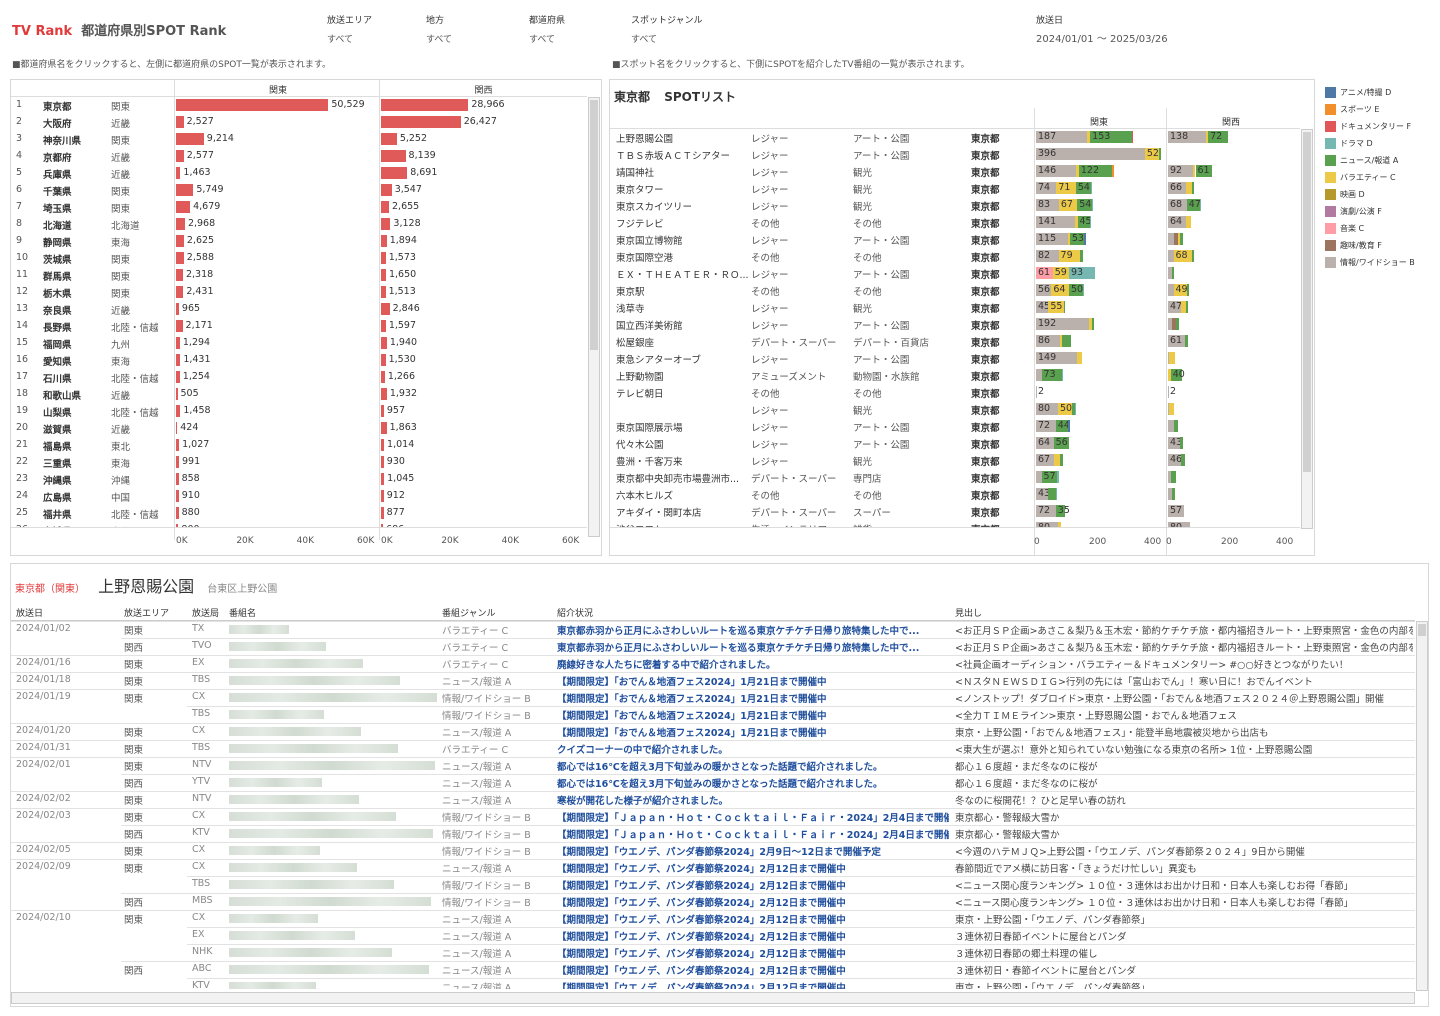 This screenshot has height=1016, width=1440. Describe the element at coordinates (1102, 39) in the screenshot. I see `date-filter-value: 2024/01/01 〜 2025/03/26` at that location.